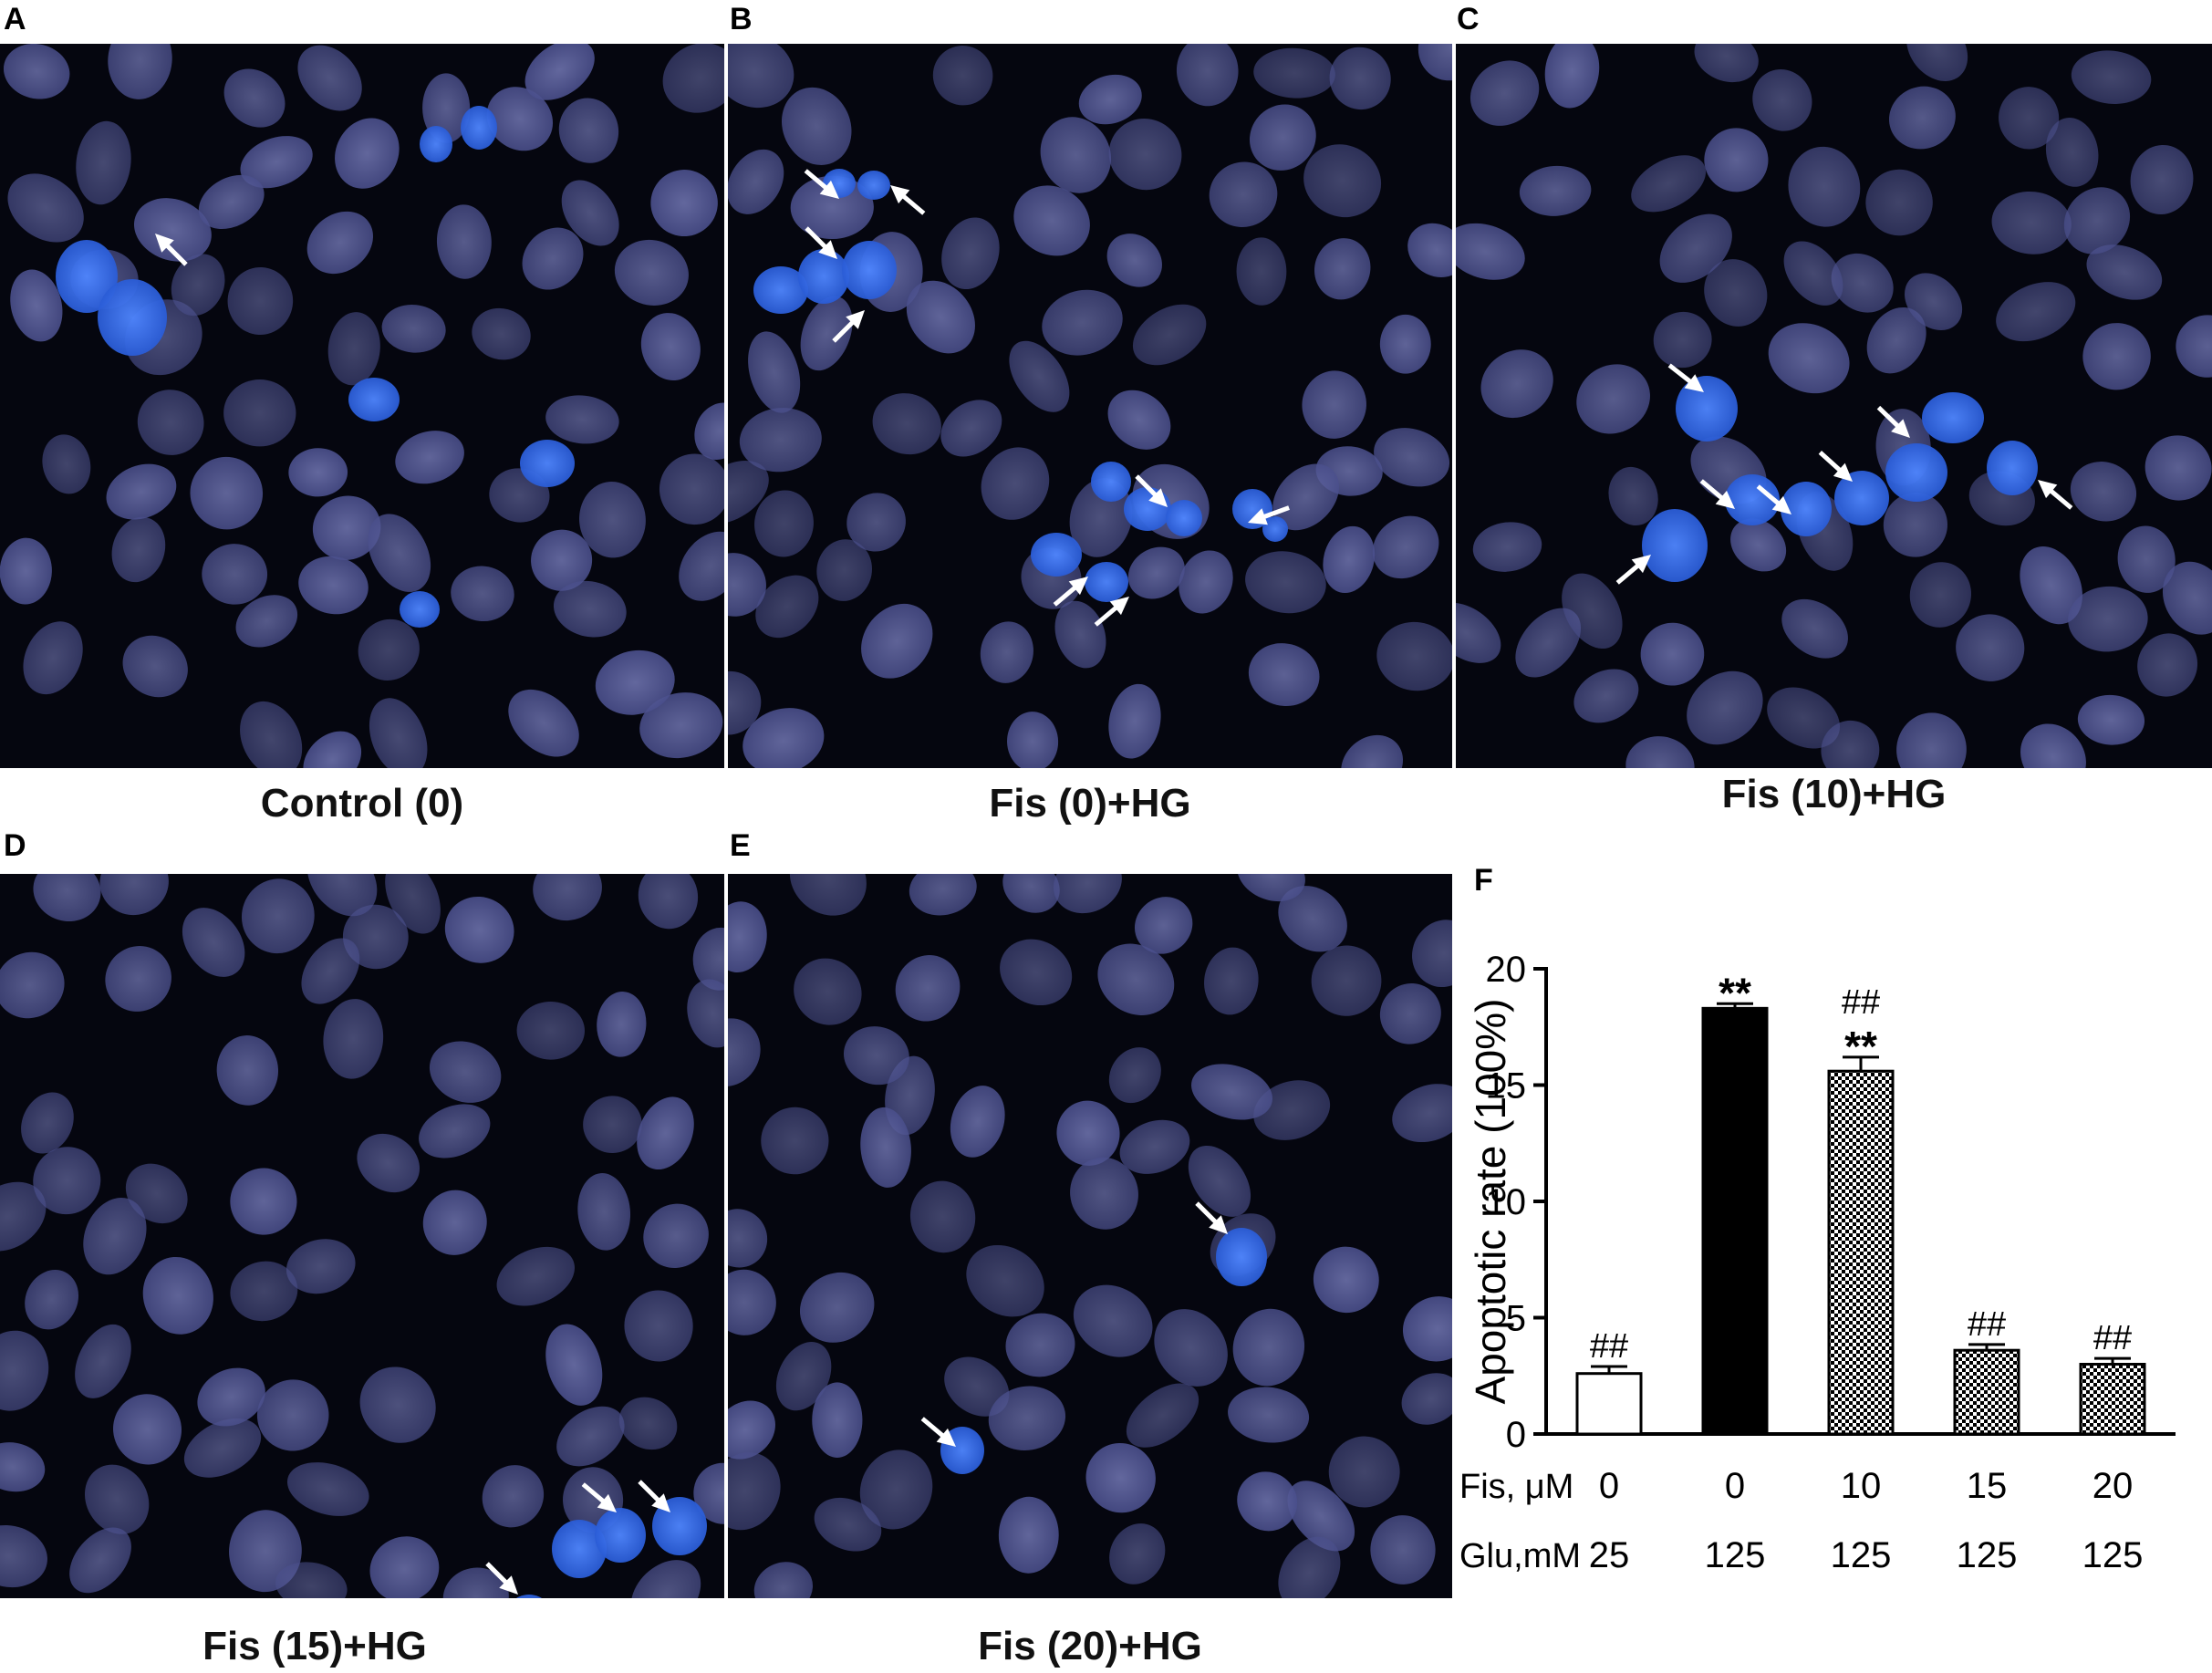 This screenshot has width=2212, height=1673. Describe the element at coordinates (1516, 1319) in the screenshot. I see `y-tick-label: 5` at that location.